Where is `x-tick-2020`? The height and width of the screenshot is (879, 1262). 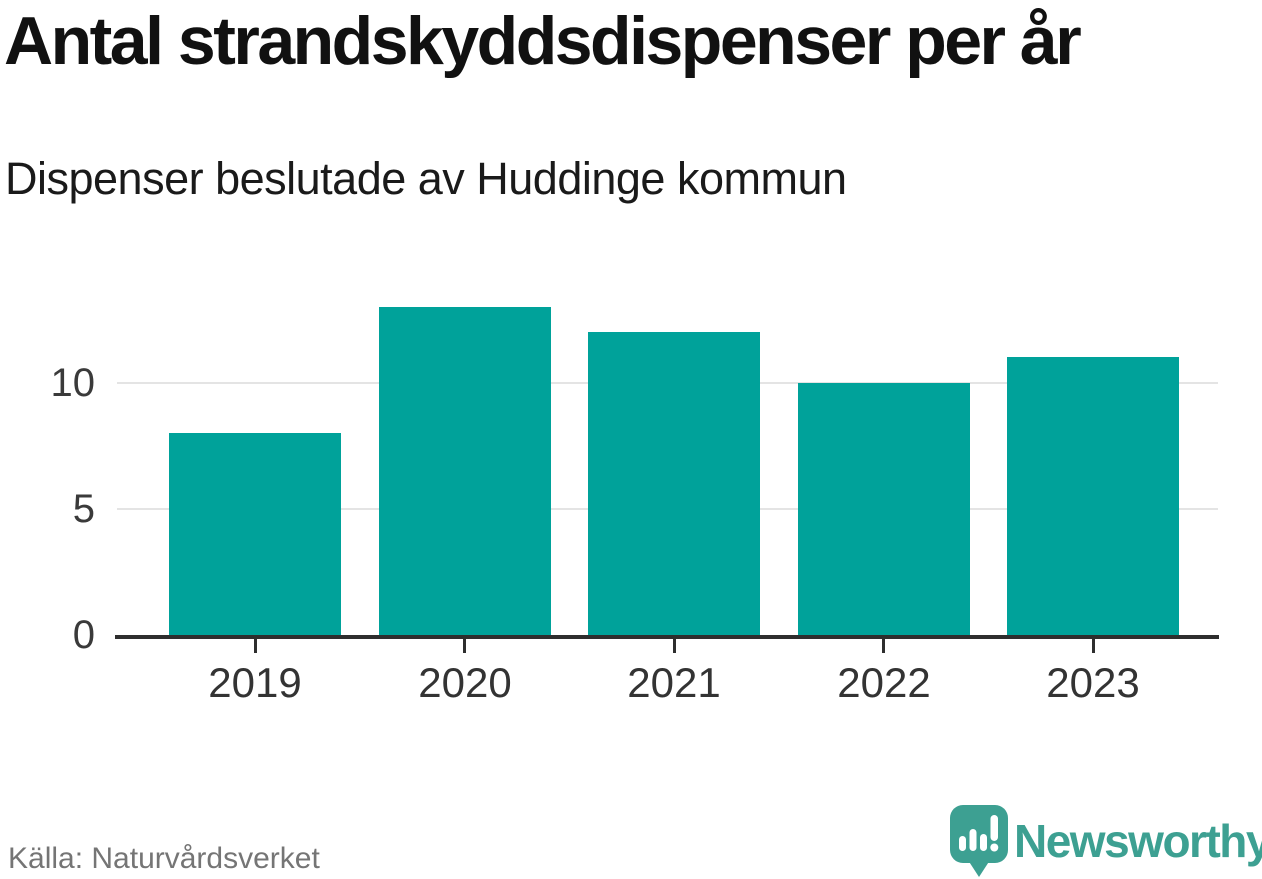
x-tick-2020 is located at coordinates (464, 646).